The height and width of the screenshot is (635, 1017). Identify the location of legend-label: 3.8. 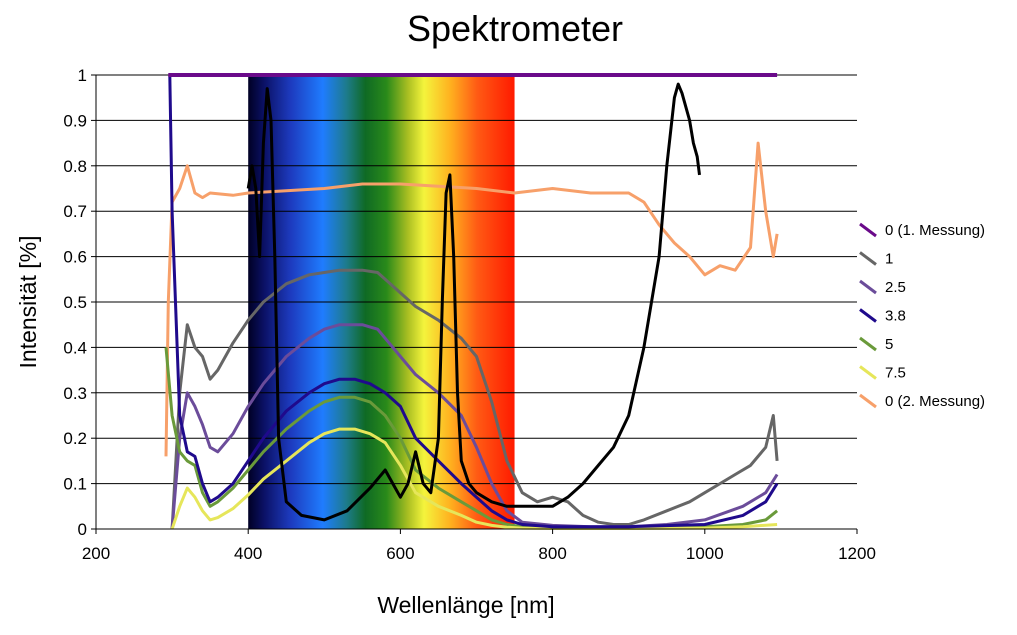
(895, 316).